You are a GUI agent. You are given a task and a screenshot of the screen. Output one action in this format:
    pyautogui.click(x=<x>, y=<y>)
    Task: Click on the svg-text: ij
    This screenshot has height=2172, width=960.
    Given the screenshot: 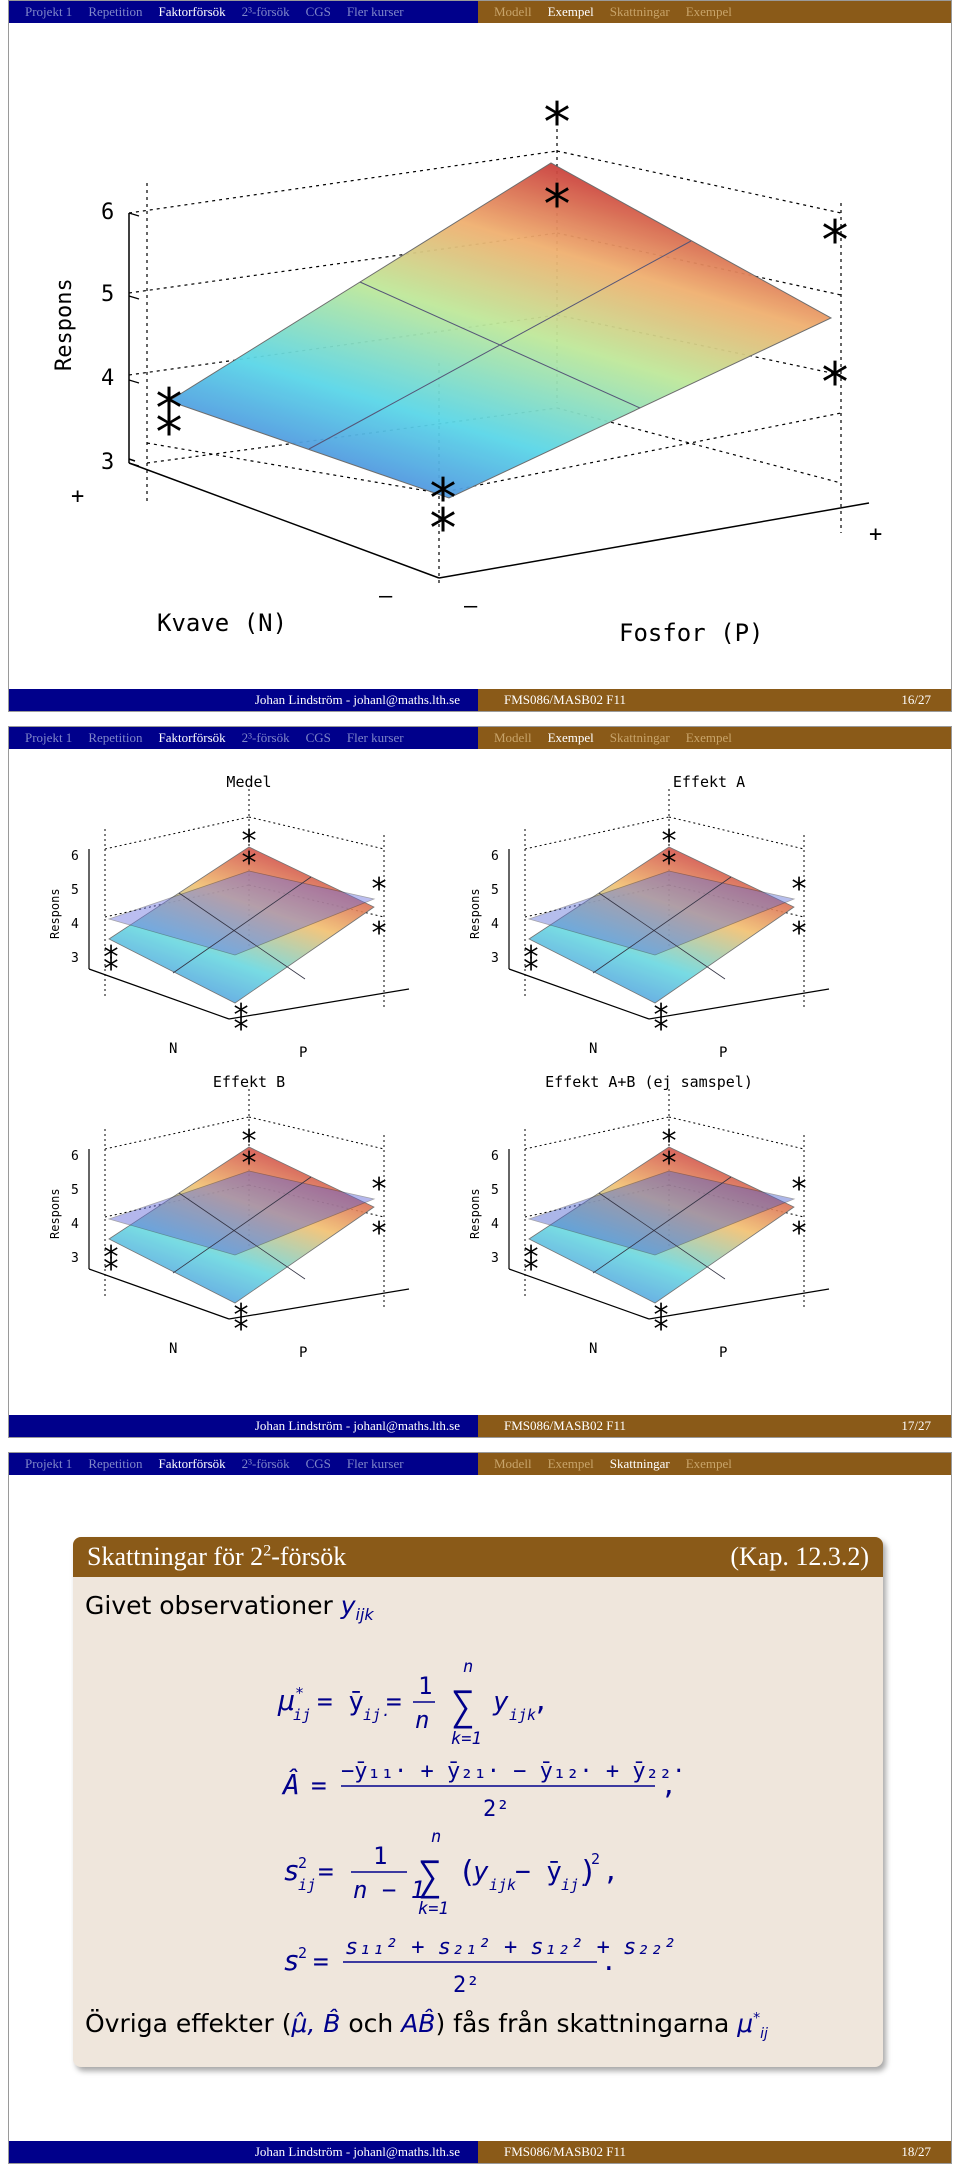 What is the action you would take?
    pyautogui.click(x=302, y=1715)
    